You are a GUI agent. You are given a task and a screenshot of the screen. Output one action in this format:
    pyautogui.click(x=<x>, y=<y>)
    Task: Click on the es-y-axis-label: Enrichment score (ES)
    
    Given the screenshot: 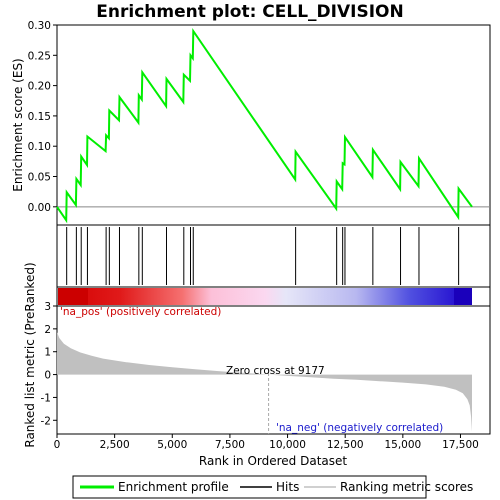 What is the action you would take?
    pyautogui.click(x=18, y=124)
    